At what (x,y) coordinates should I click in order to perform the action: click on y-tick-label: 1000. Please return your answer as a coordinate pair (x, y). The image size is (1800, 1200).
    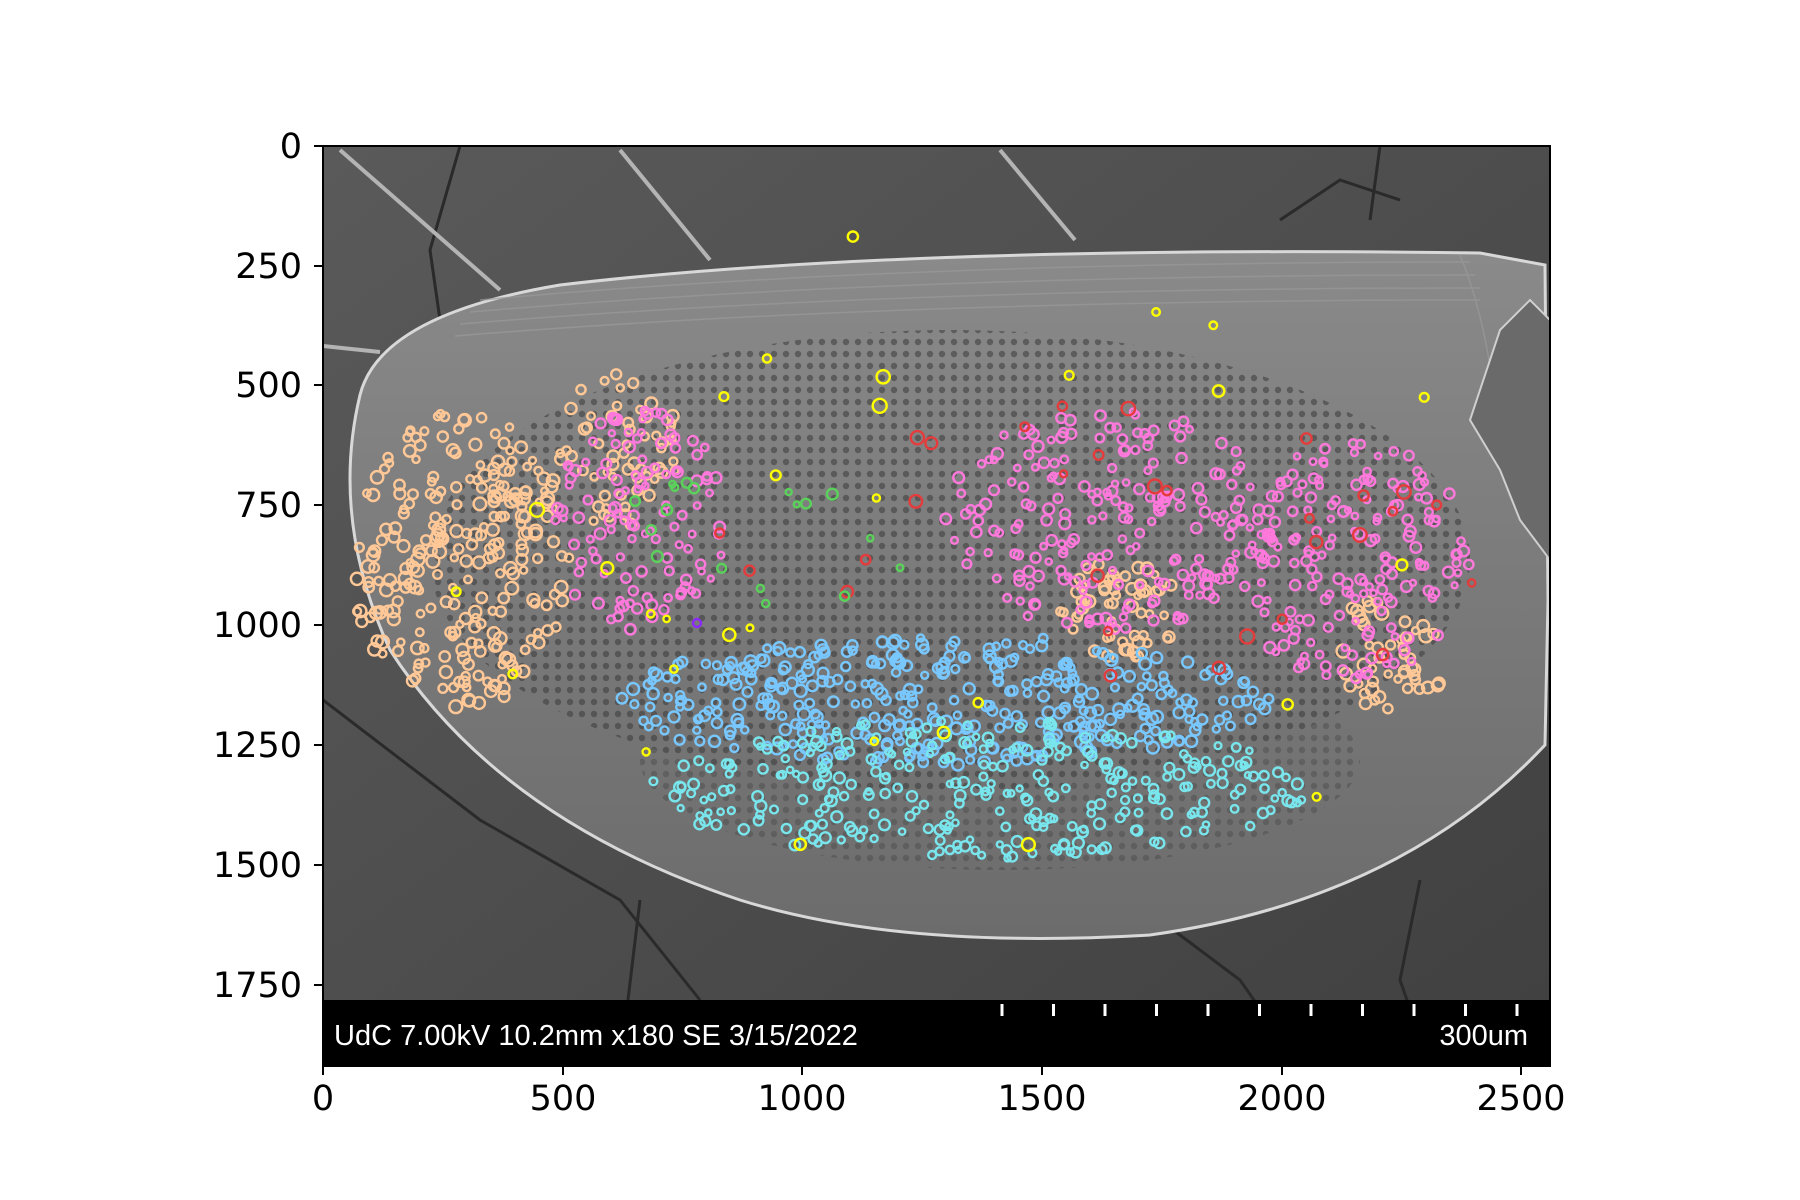
    Looking at the image, I should click on (257, 626).